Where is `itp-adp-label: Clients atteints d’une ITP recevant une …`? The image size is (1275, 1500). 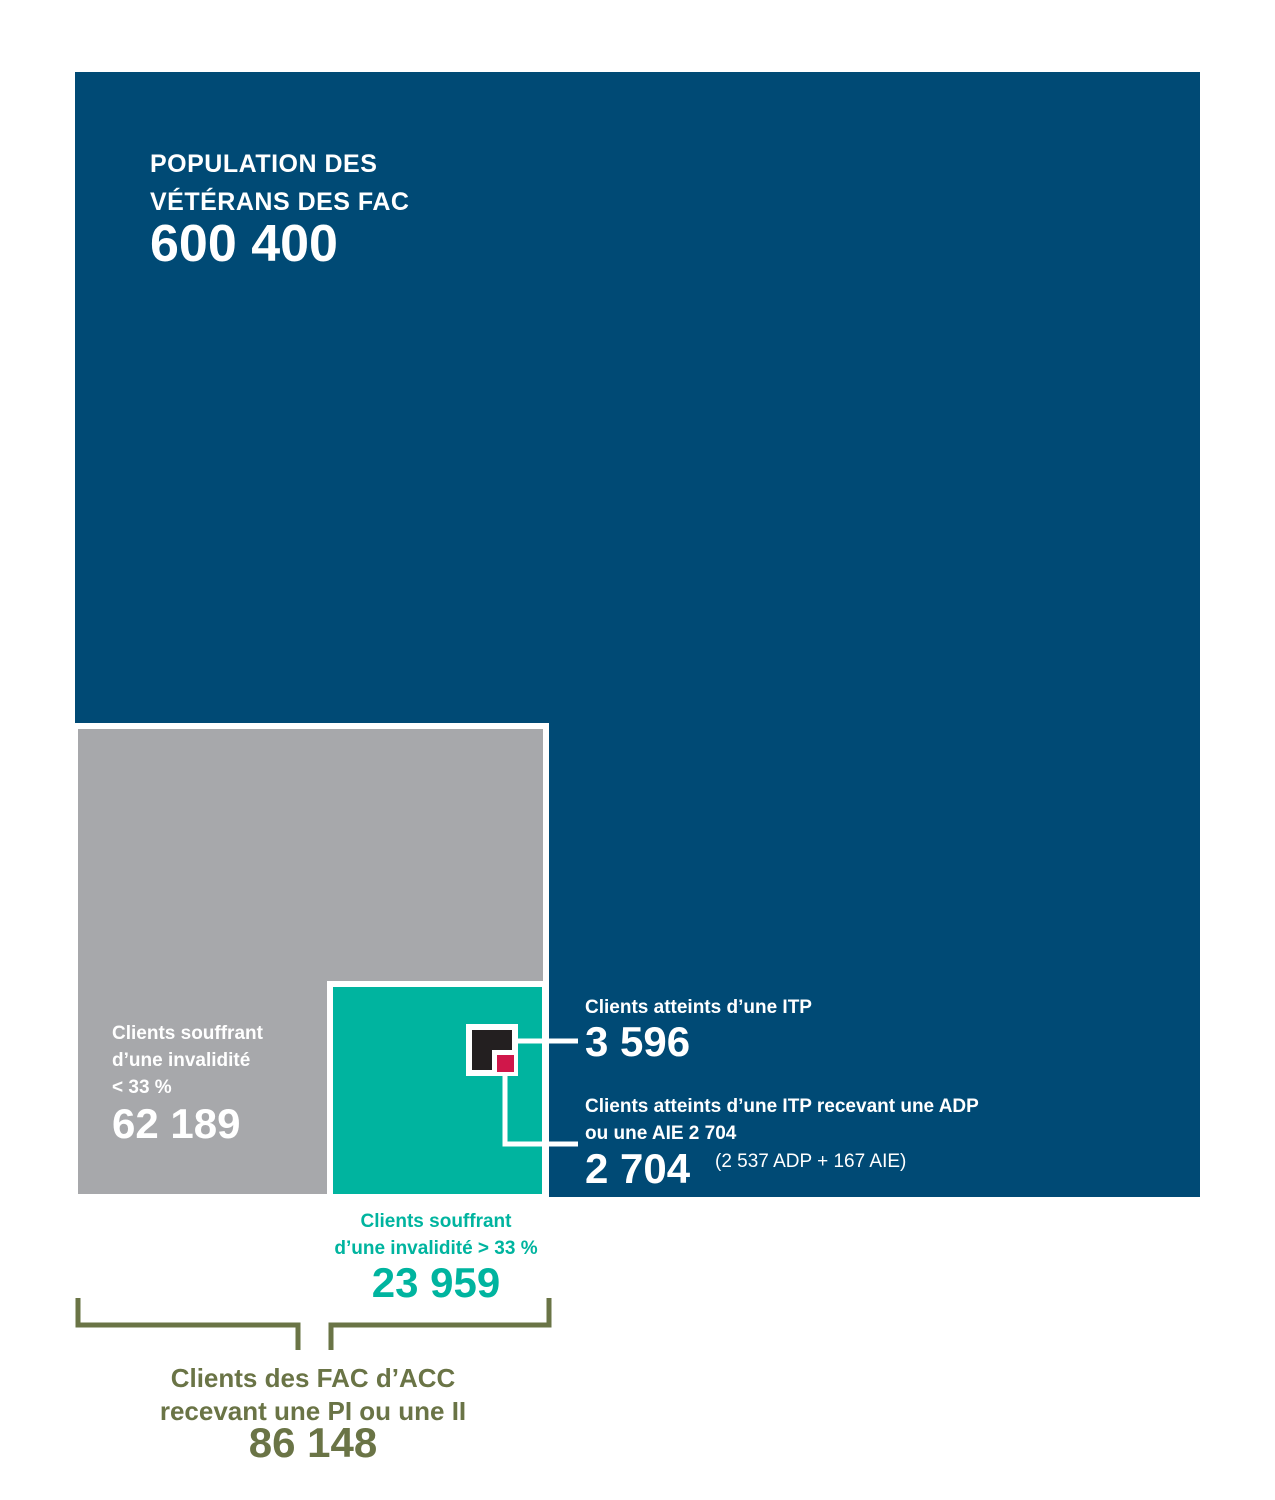
itp-adp-label: Clients atteints d’une ITP recevant une … is located at coordinates (820, 1120).